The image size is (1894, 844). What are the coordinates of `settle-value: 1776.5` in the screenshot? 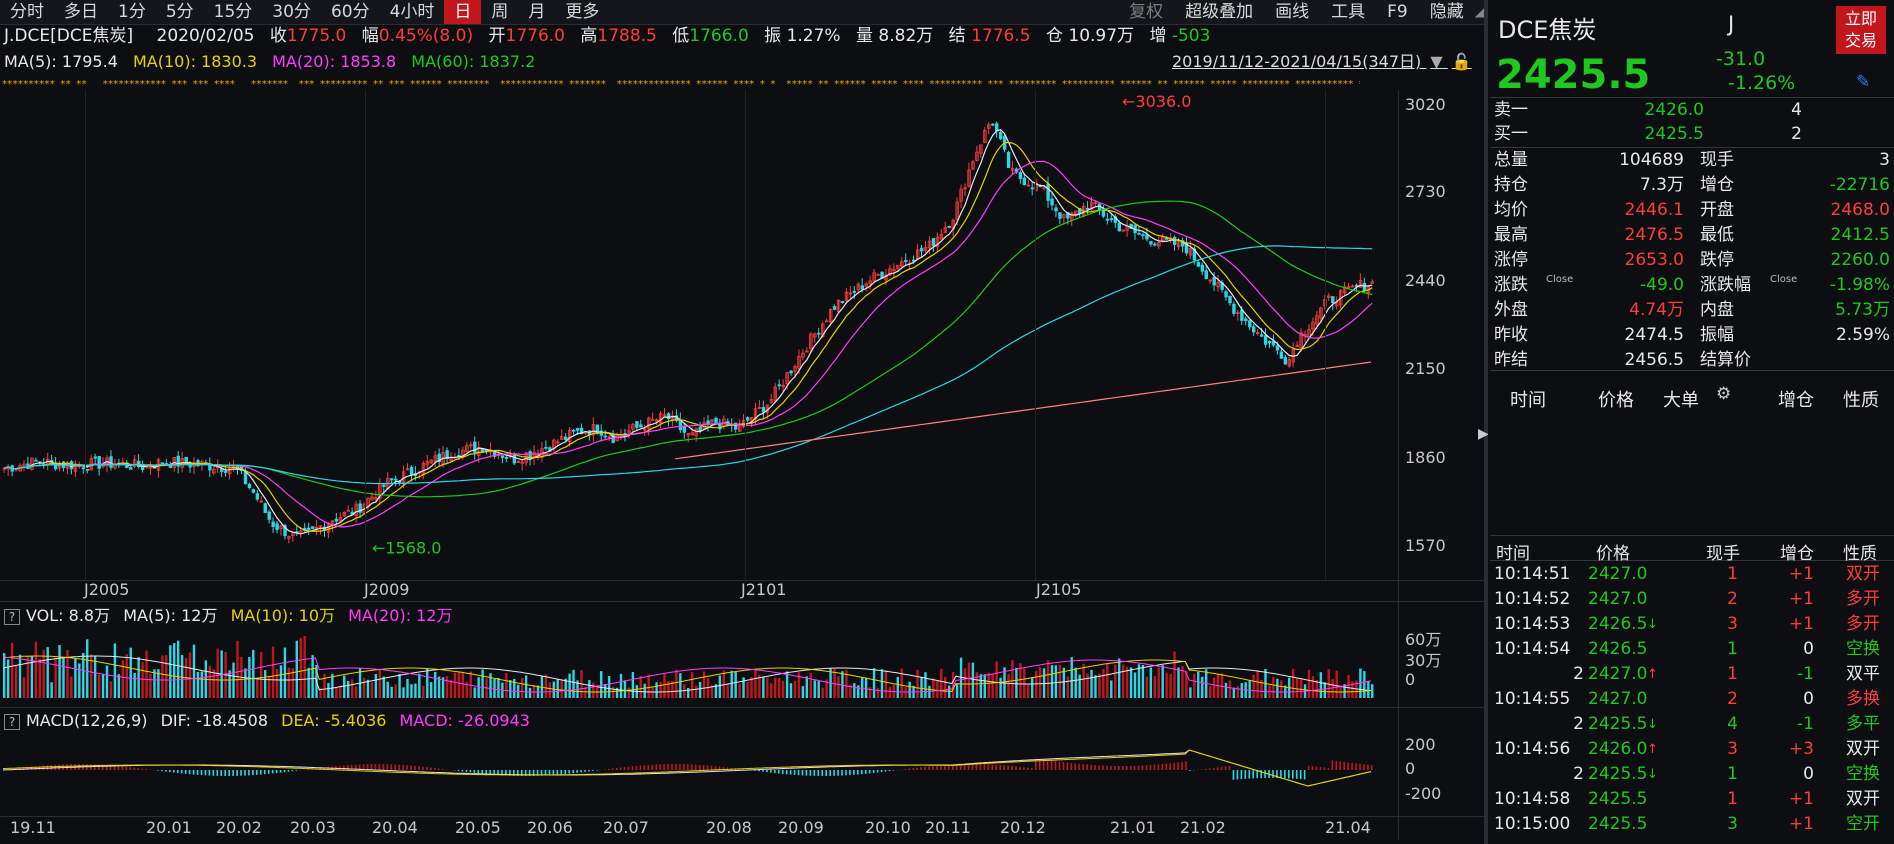 It's located at (1000, 36).